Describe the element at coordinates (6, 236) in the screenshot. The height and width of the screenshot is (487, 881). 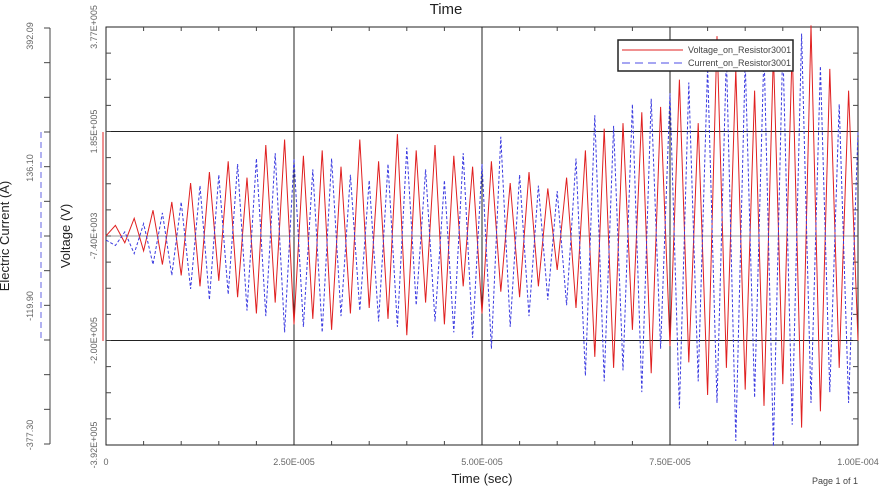
I see `y2-axis-label: Electric Current (A)` at that location.